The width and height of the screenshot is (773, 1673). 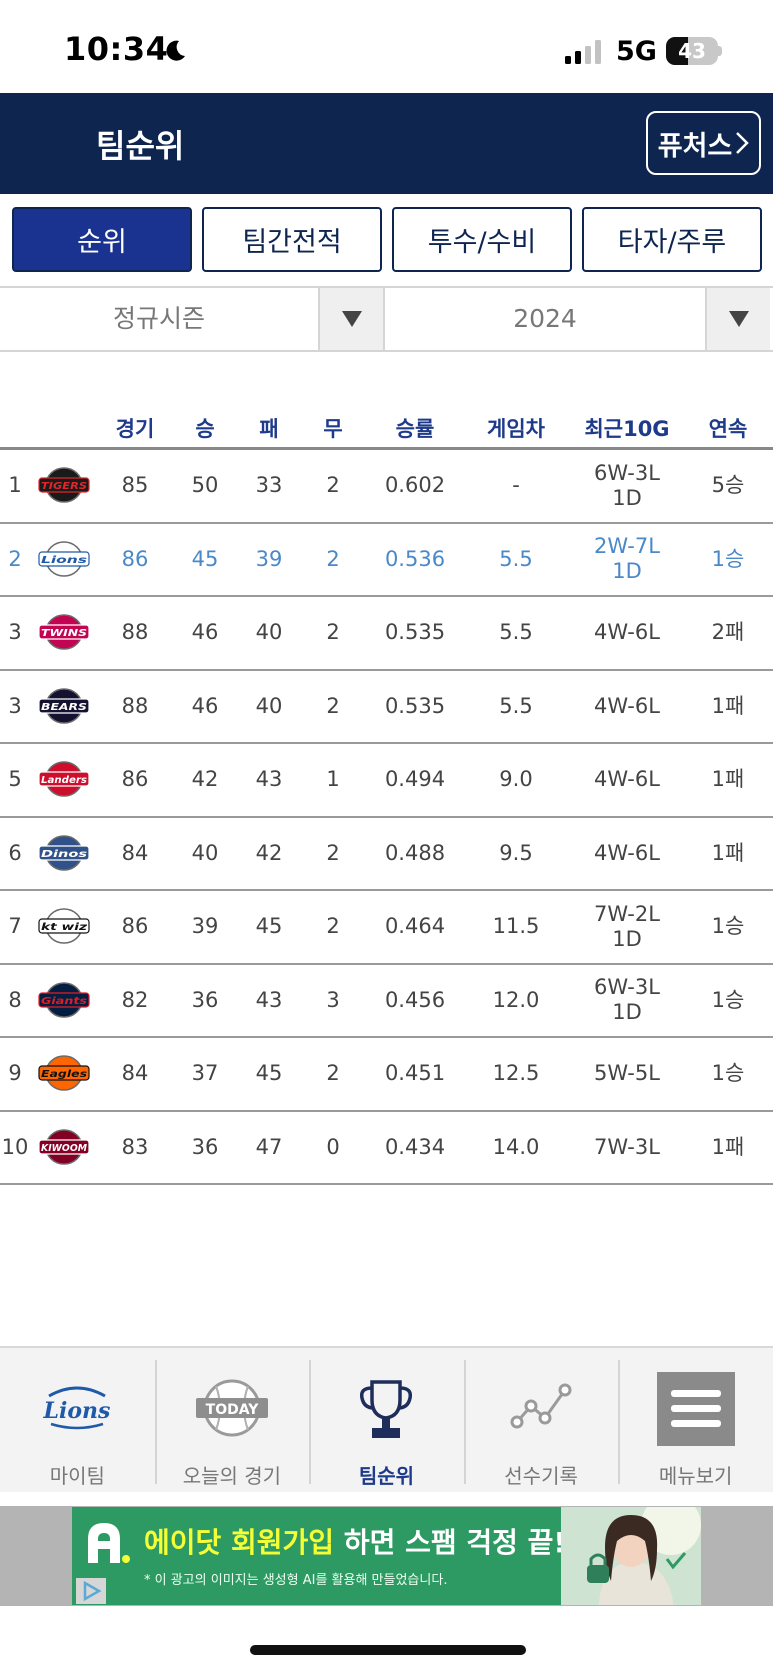 I want to click on team-logo-text: TWINS, so click(x=64, y=633).